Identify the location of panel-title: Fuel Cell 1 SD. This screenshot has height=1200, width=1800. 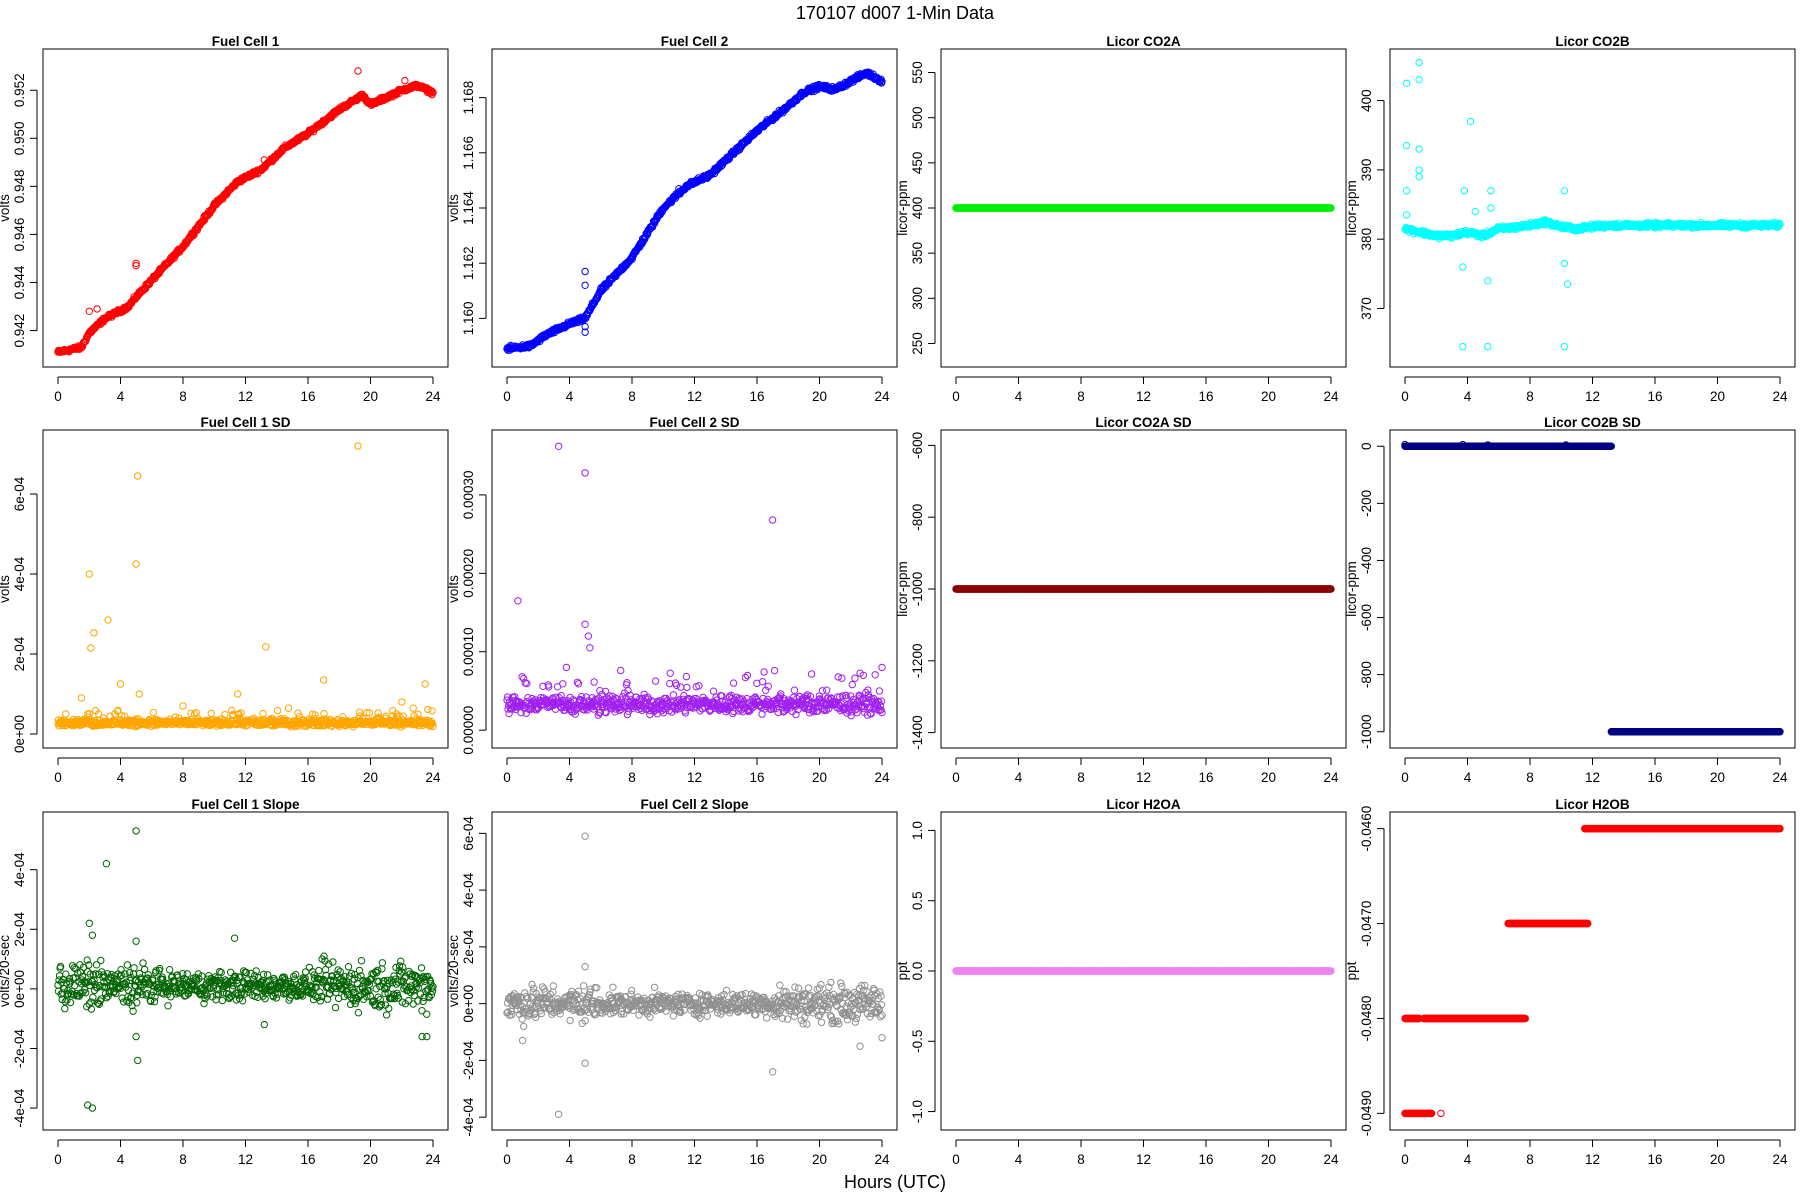
(245, 422).